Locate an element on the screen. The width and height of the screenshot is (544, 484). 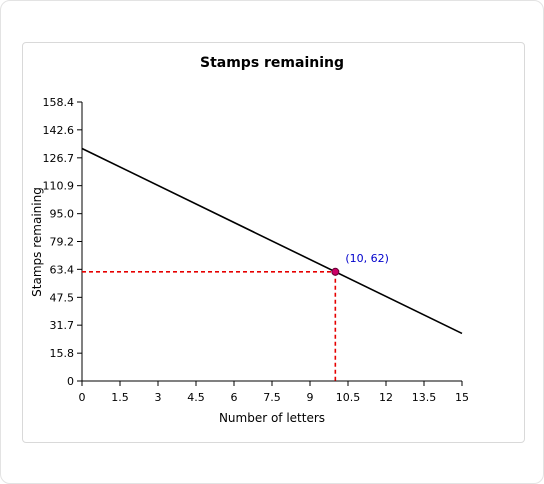
x-tick-label: 15 is located at coordinates (462, 397).